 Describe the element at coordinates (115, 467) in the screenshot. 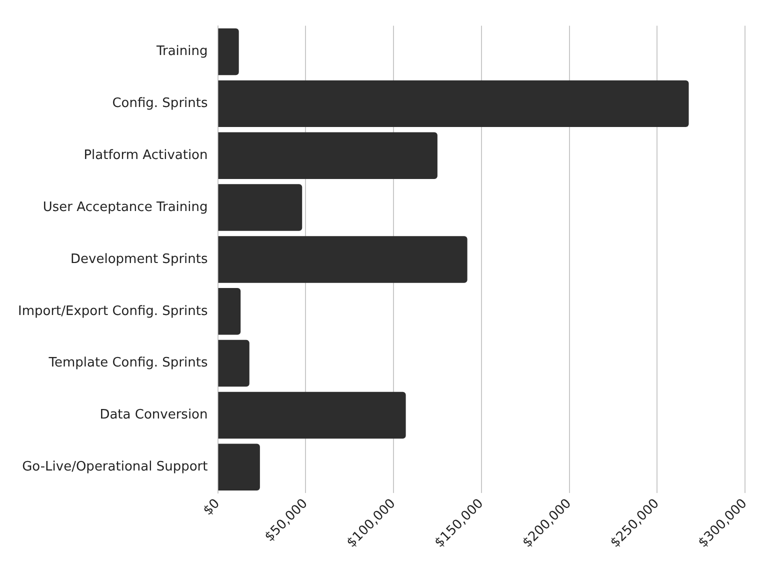

I see `y-tick-label: Go-Live/Operational Support` at that location.